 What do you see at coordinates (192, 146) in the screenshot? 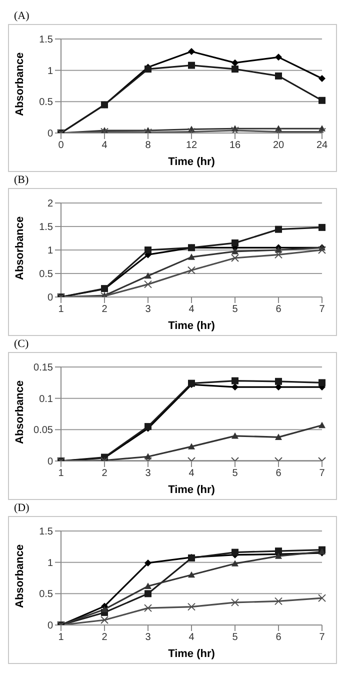
I see `x-tick-label: 12` at bounding box center [192, 146].